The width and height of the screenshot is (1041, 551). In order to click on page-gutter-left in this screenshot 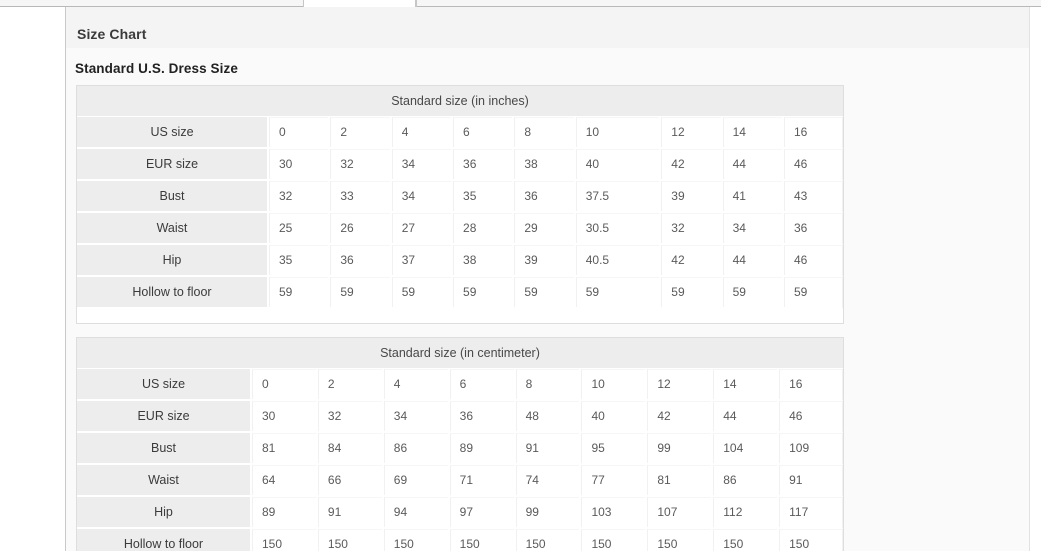, I will do `click(32, 279)`.